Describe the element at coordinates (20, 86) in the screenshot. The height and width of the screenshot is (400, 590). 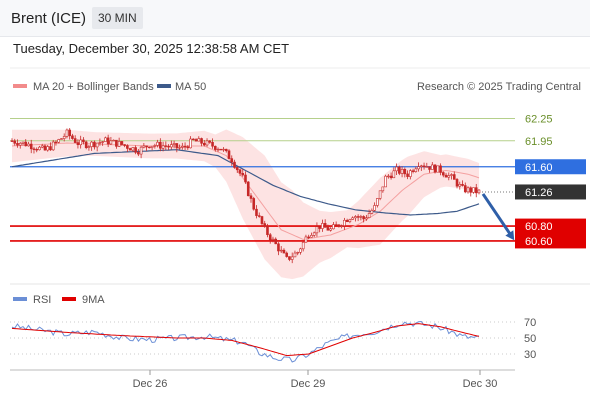
I see `legend-swatch-bb` at that location.